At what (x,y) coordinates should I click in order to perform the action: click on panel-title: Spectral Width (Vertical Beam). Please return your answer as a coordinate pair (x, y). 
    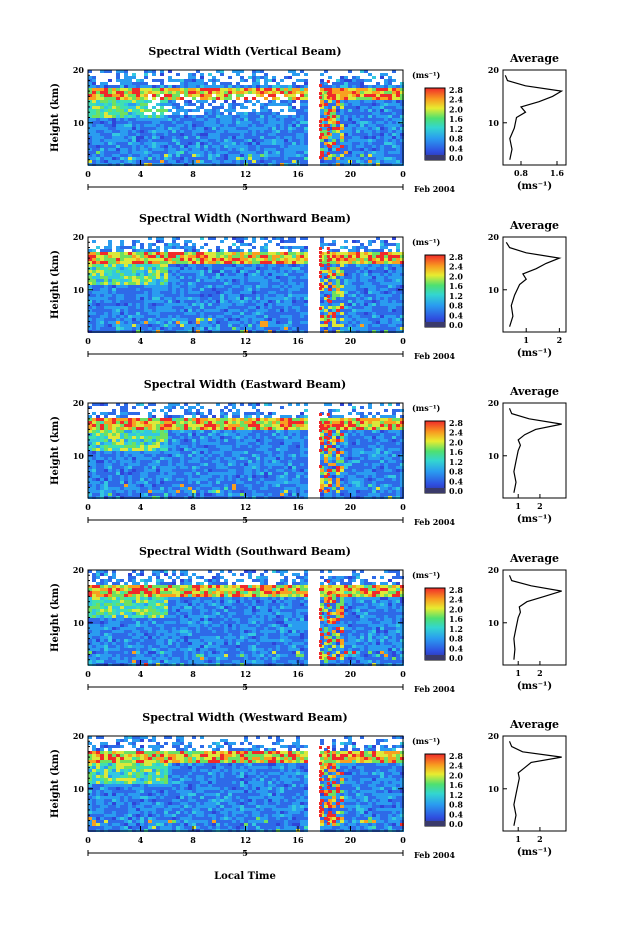
    Looking at the image, I should click on (244, 51).